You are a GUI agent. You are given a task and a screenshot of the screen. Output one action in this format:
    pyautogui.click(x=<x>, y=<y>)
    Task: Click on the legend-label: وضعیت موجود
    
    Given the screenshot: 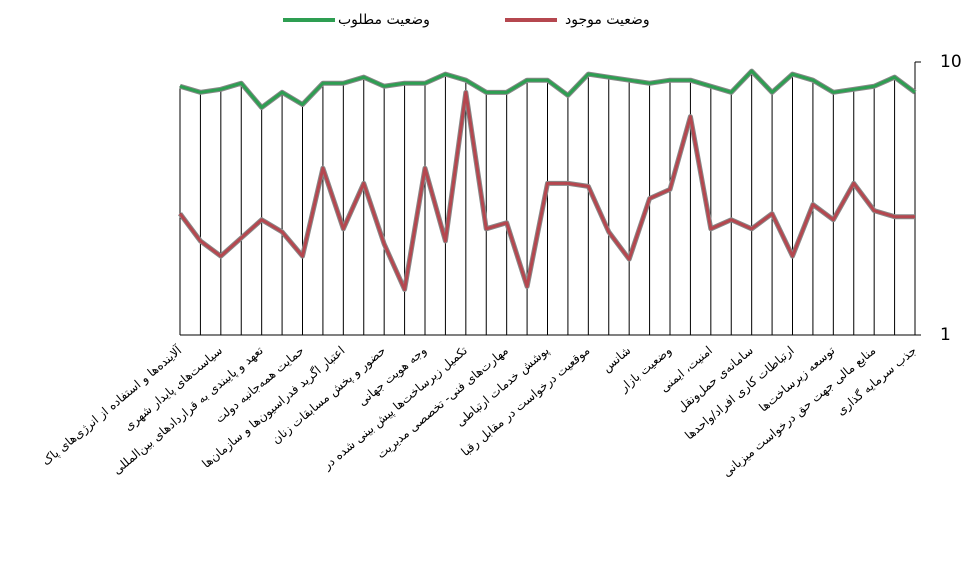 What is the action you would take?
    pyautogui.click(x=607, y=20)
    